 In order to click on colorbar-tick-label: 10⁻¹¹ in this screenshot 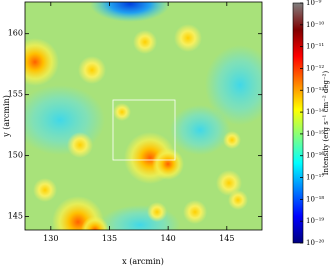, I will do `click(315, 47)`.